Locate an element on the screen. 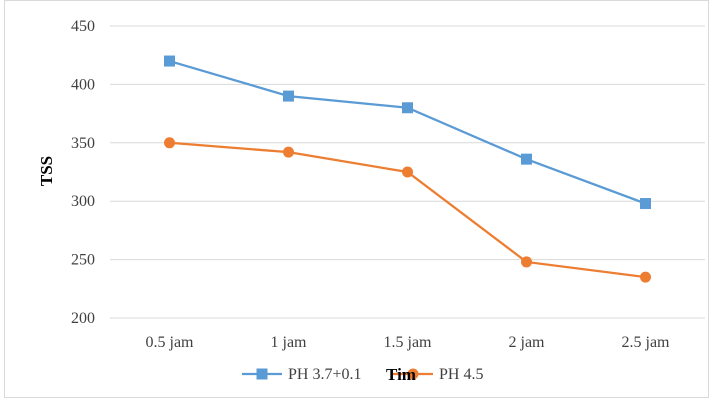  x-axis-ticks: 0.5 jam 1 jam 1.5 jam 2 jam 2.5 jam is located at coordinates (408, 342).